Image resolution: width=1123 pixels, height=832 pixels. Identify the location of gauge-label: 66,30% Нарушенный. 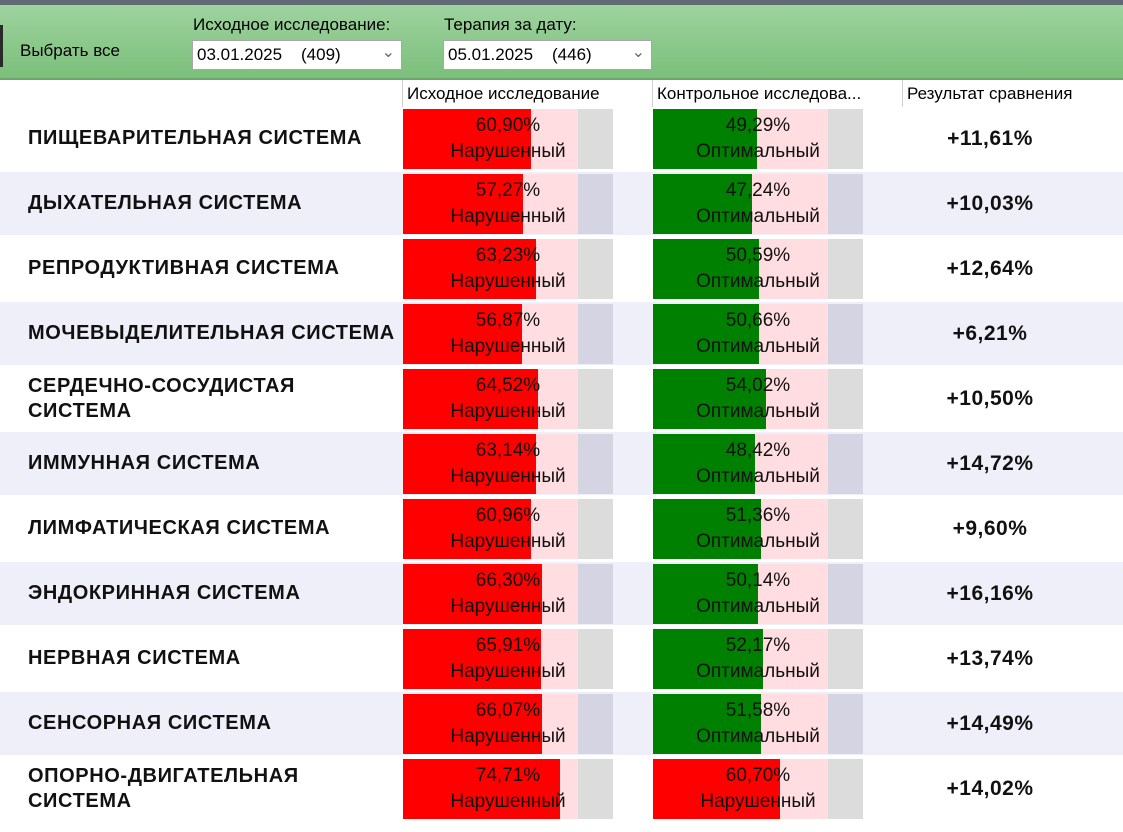
(508, 594).